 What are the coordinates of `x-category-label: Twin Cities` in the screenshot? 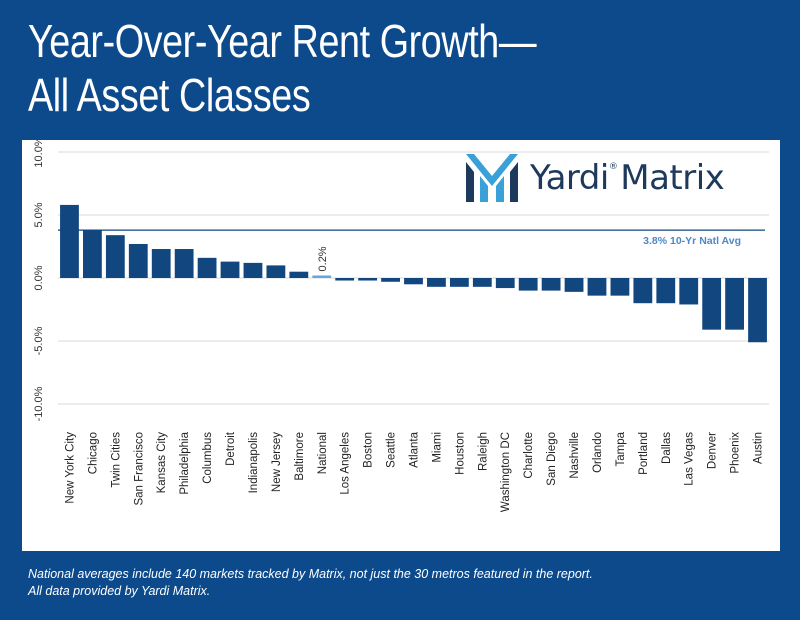 It's located at (116, 460).